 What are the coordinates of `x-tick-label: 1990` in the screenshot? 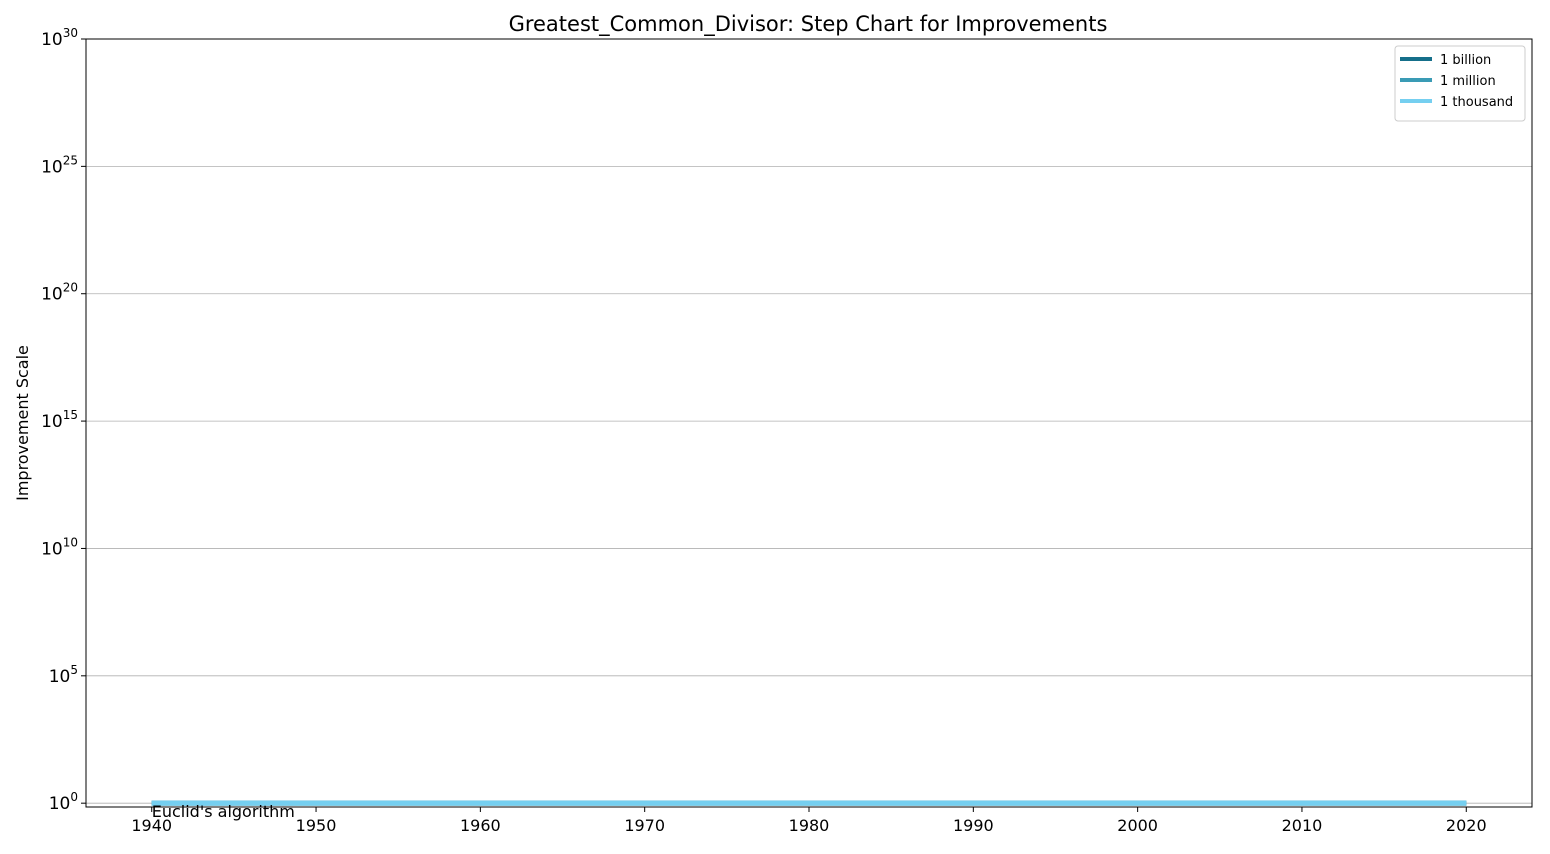 It's located at (973, 825).